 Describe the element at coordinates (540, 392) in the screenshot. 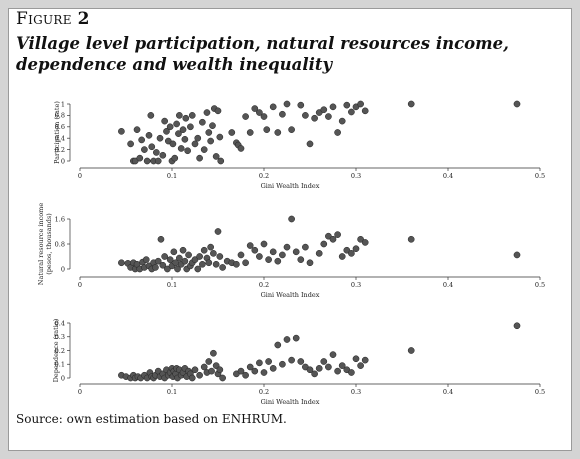

I see `chart-3-xtick-label: 0.5` at that location.